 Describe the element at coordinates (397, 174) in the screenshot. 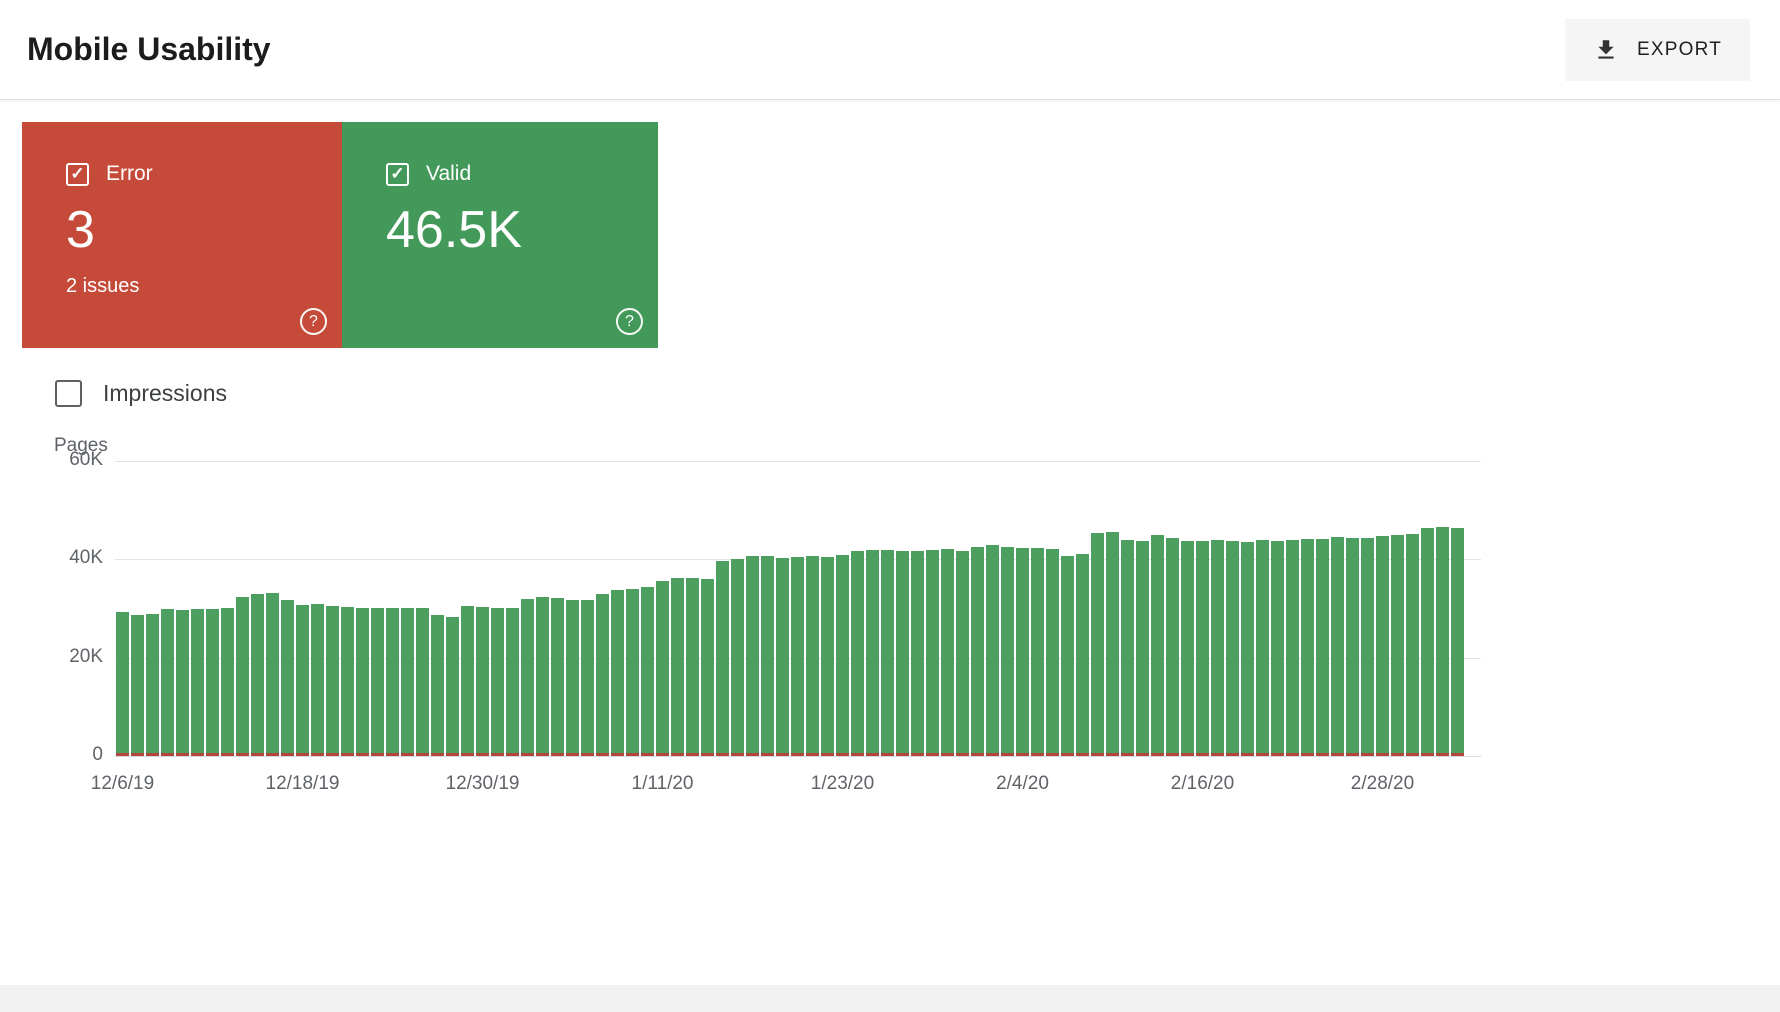

I see `valid-checkbox-checked-icon: ✓` at that location.